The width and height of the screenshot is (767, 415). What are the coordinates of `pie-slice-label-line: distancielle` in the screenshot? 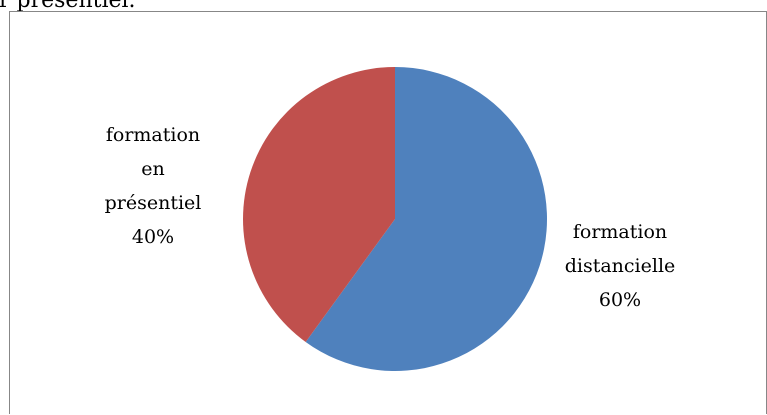 It's located at (620, 266).